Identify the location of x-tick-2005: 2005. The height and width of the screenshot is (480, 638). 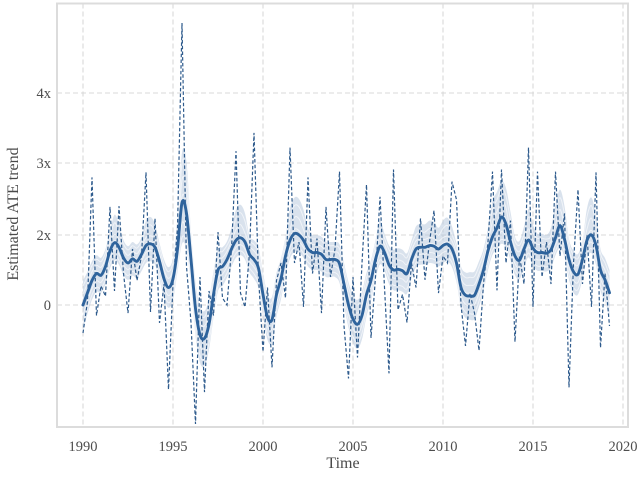
(353, 447).